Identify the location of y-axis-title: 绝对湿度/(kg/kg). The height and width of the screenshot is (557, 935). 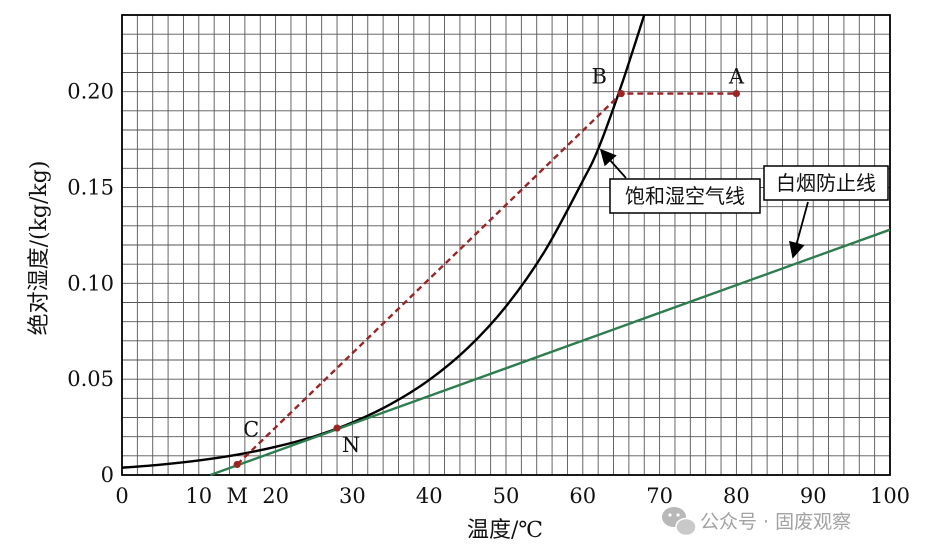
(39, 248).